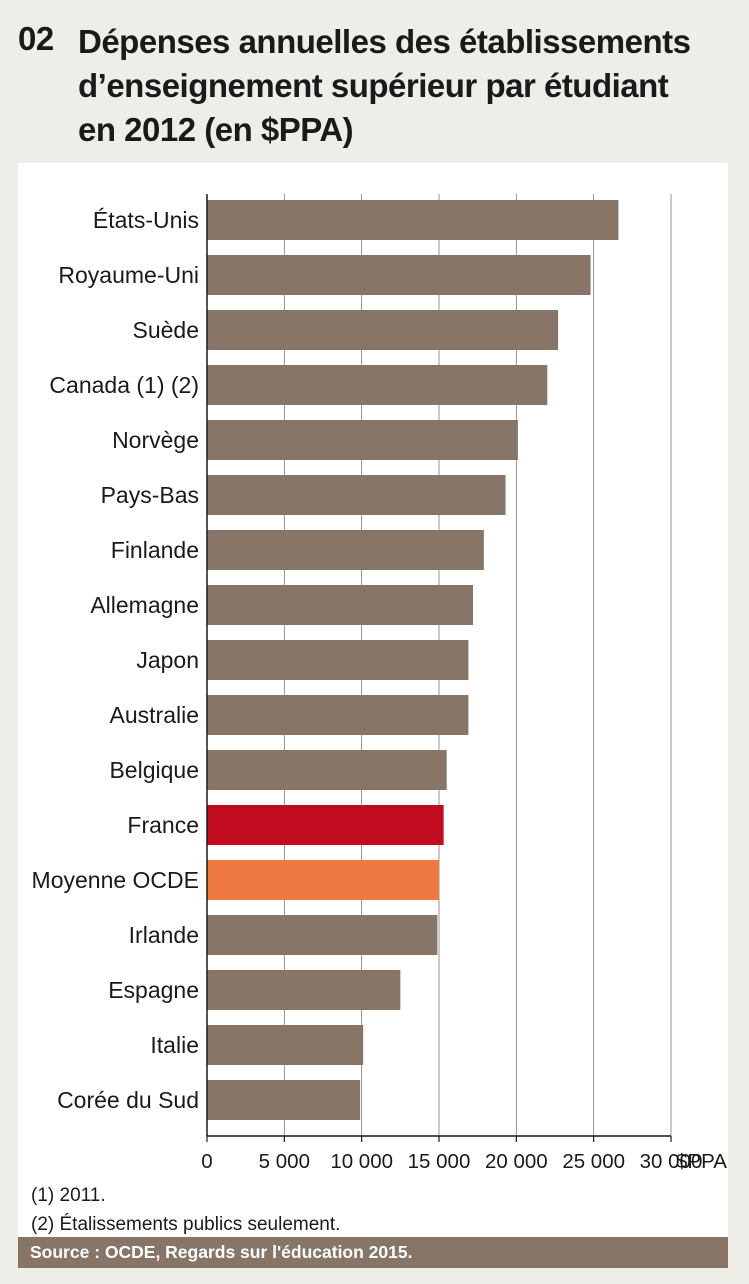 Image resolution: width=749 pixels, height=1284 pixels. Describe the element at coordinates (164, 935) in the screenshot. I see `category-label: Irlande` at that location.